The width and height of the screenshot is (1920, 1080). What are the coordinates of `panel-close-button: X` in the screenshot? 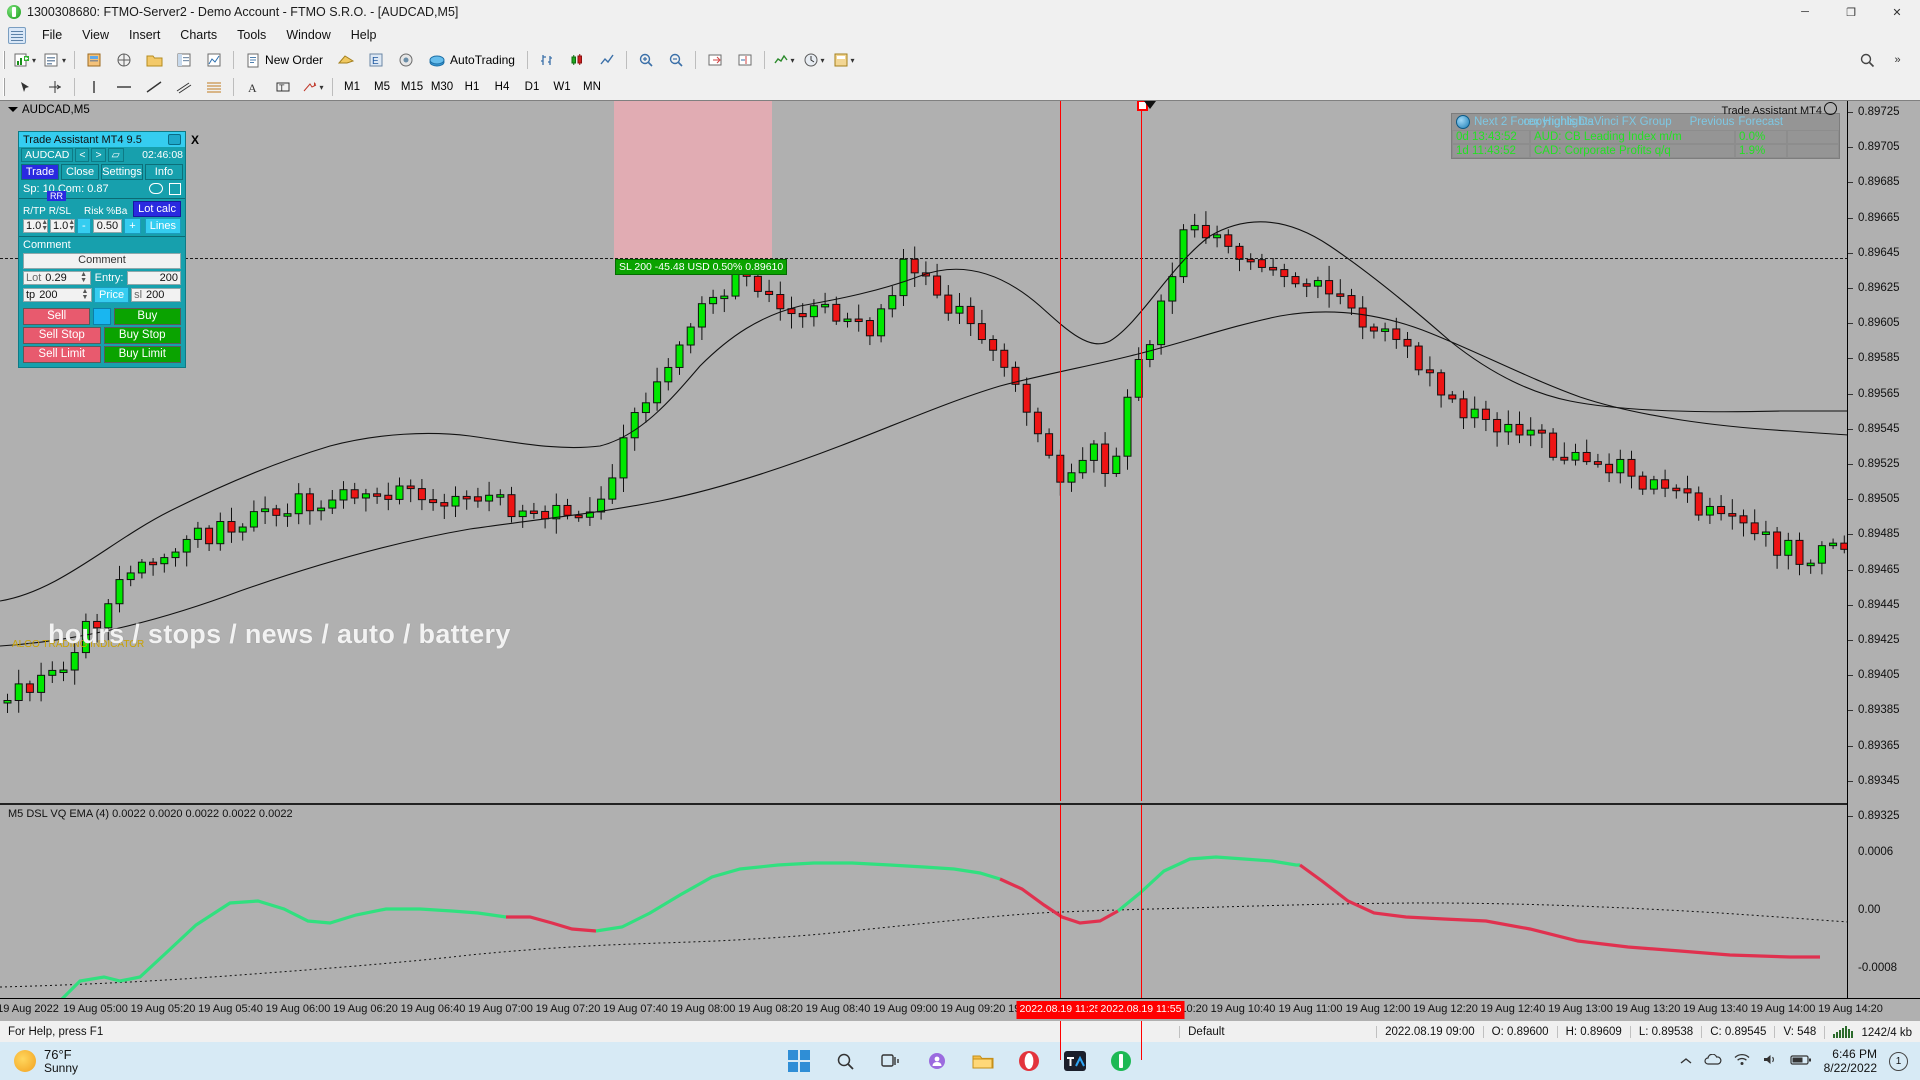 It's located at (194, 140).